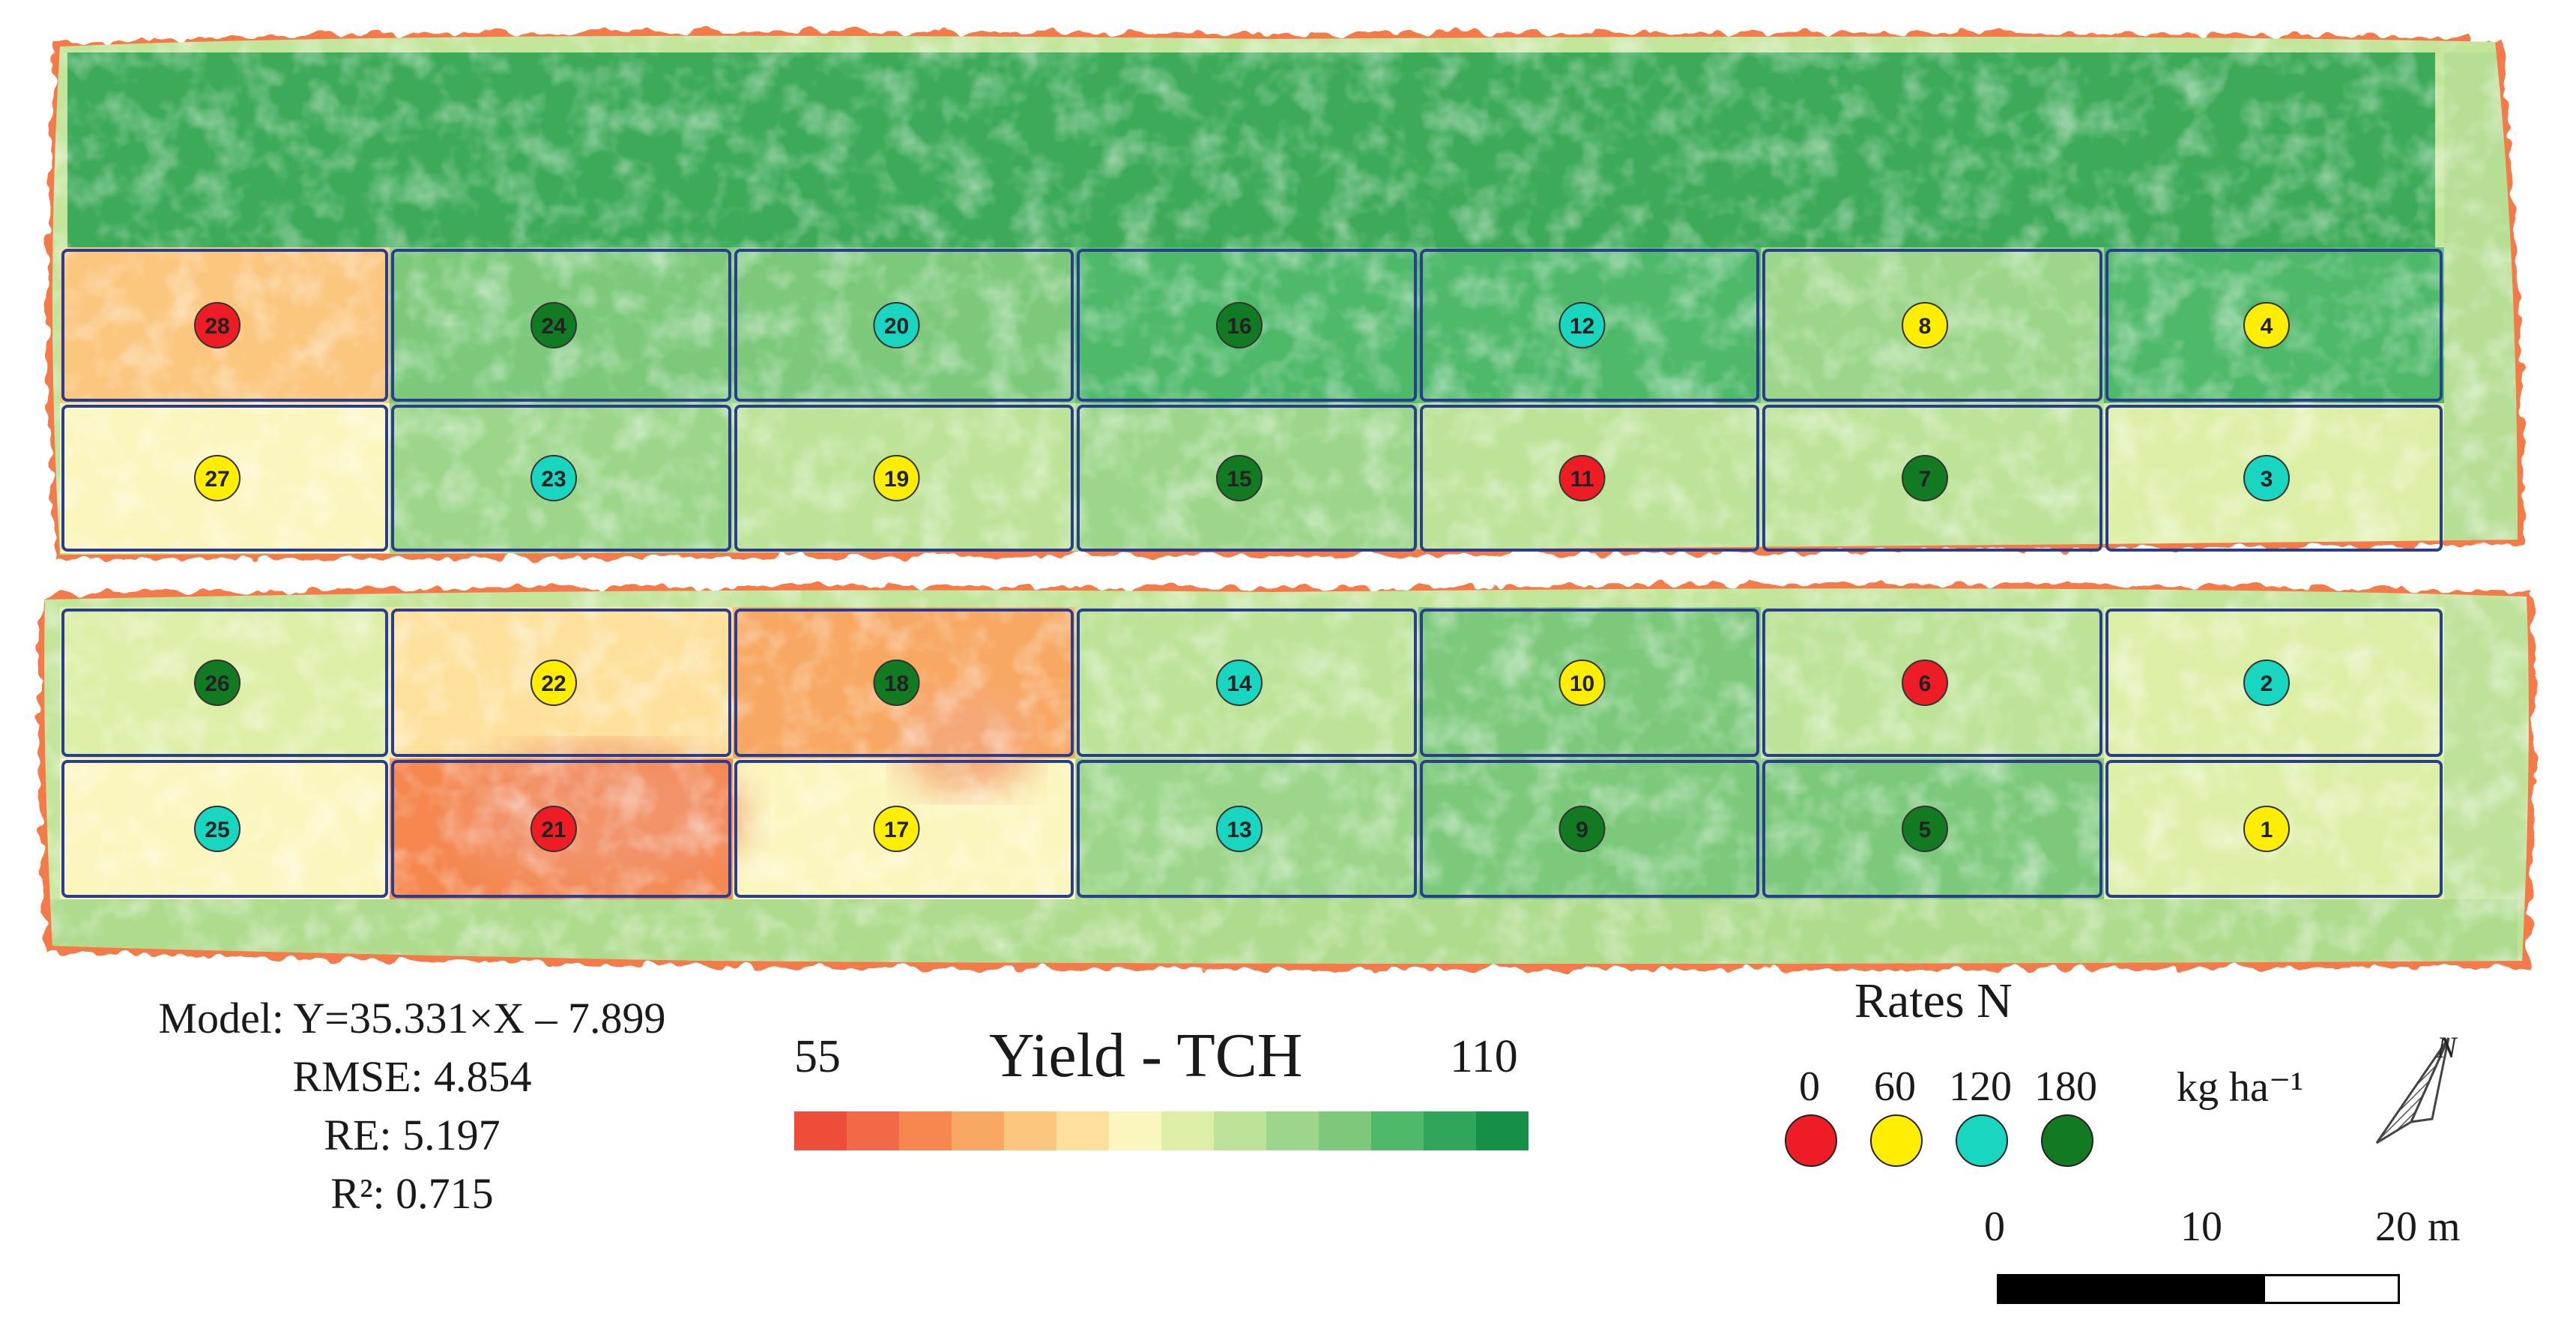 The image size is (2576, 1328). I want to click on plot-marker-4: 4, so click(2266, 325).